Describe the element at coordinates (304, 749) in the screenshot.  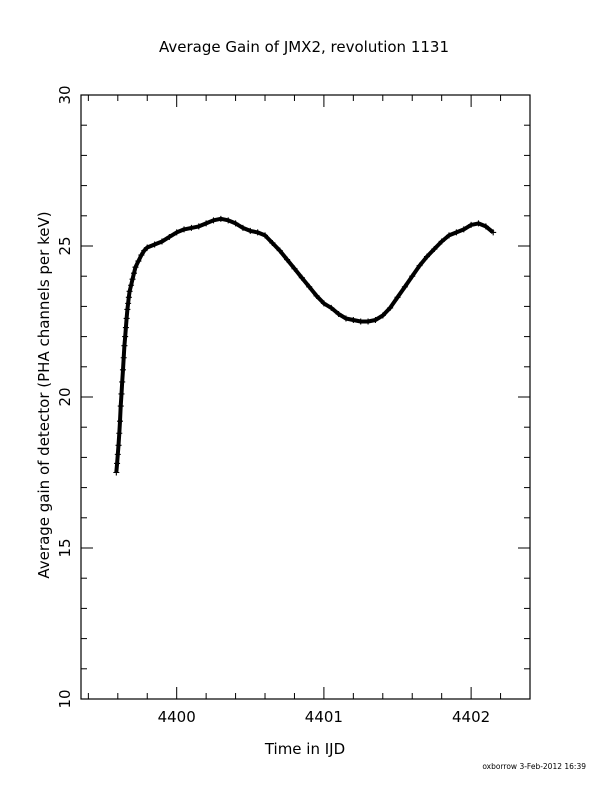
I see `x-axis-label: Time in IJD` at that location.